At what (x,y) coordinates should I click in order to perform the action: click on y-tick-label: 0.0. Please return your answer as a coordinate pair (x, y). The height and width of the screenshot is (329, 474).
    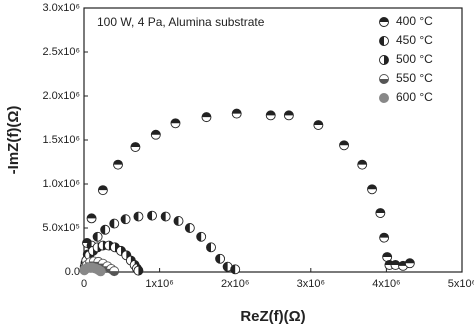
    Looking at the image, I should click on (72, 272).